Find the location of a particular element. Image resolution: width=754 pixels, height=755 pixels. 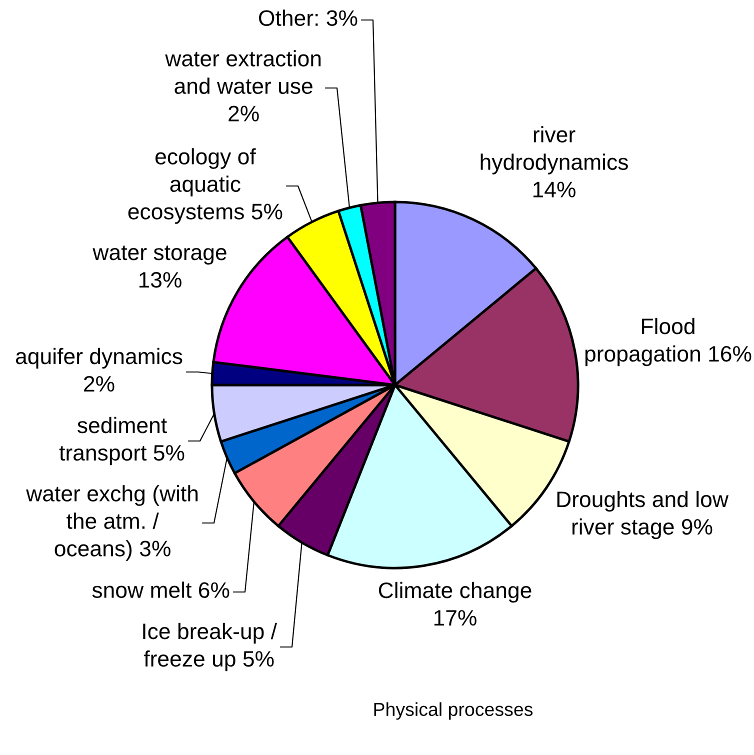

slice-label: Climate change is located at coordinates (455, 592).